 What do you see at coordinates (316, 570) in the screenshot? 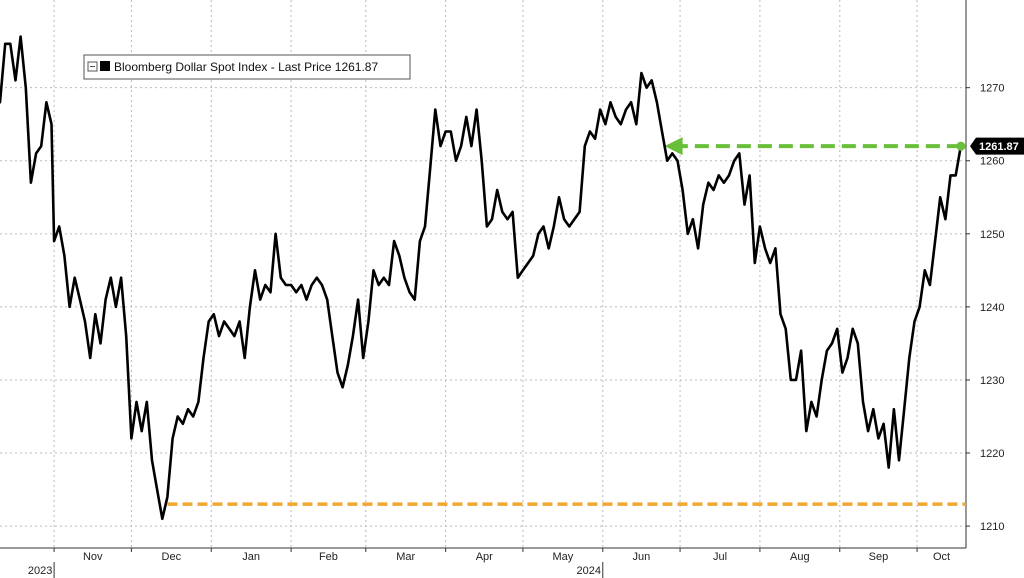
I see `year-labels: 2023 2024` at bounding box center [316, 570].